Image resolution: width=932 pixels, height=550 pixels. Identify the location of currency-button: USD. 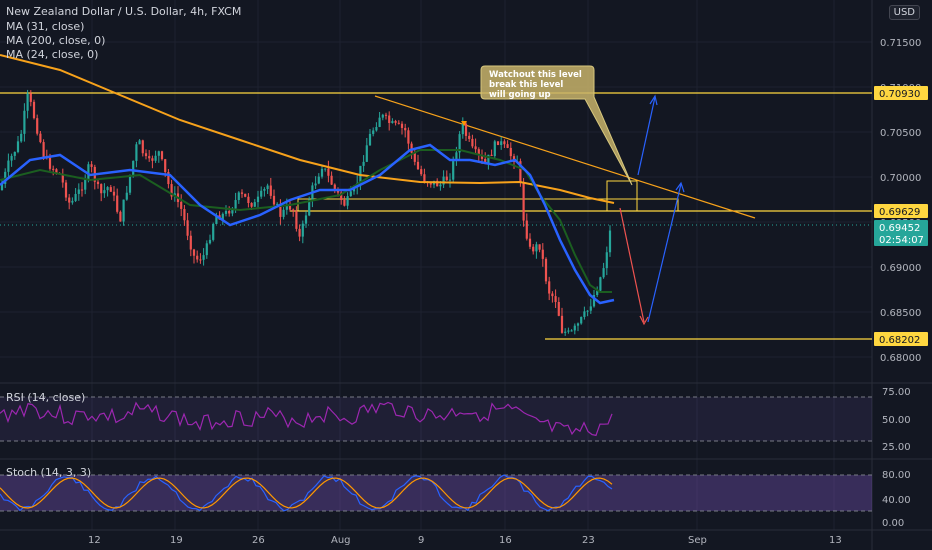
(904, 12).